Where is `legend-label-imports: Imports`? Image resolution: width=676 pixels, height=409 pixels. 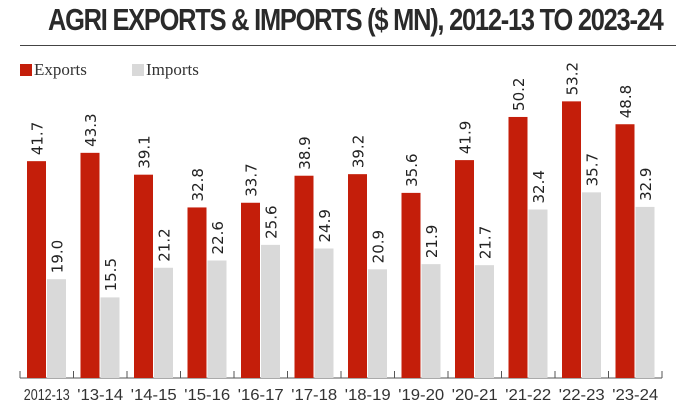 legend-label-imports: Imports is located at coordinates (172, 69).